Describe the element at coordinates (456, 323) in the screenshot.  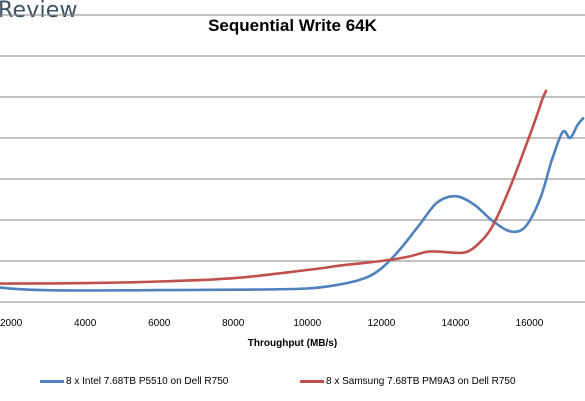
I see `x-tick-label: 14000` at that location.